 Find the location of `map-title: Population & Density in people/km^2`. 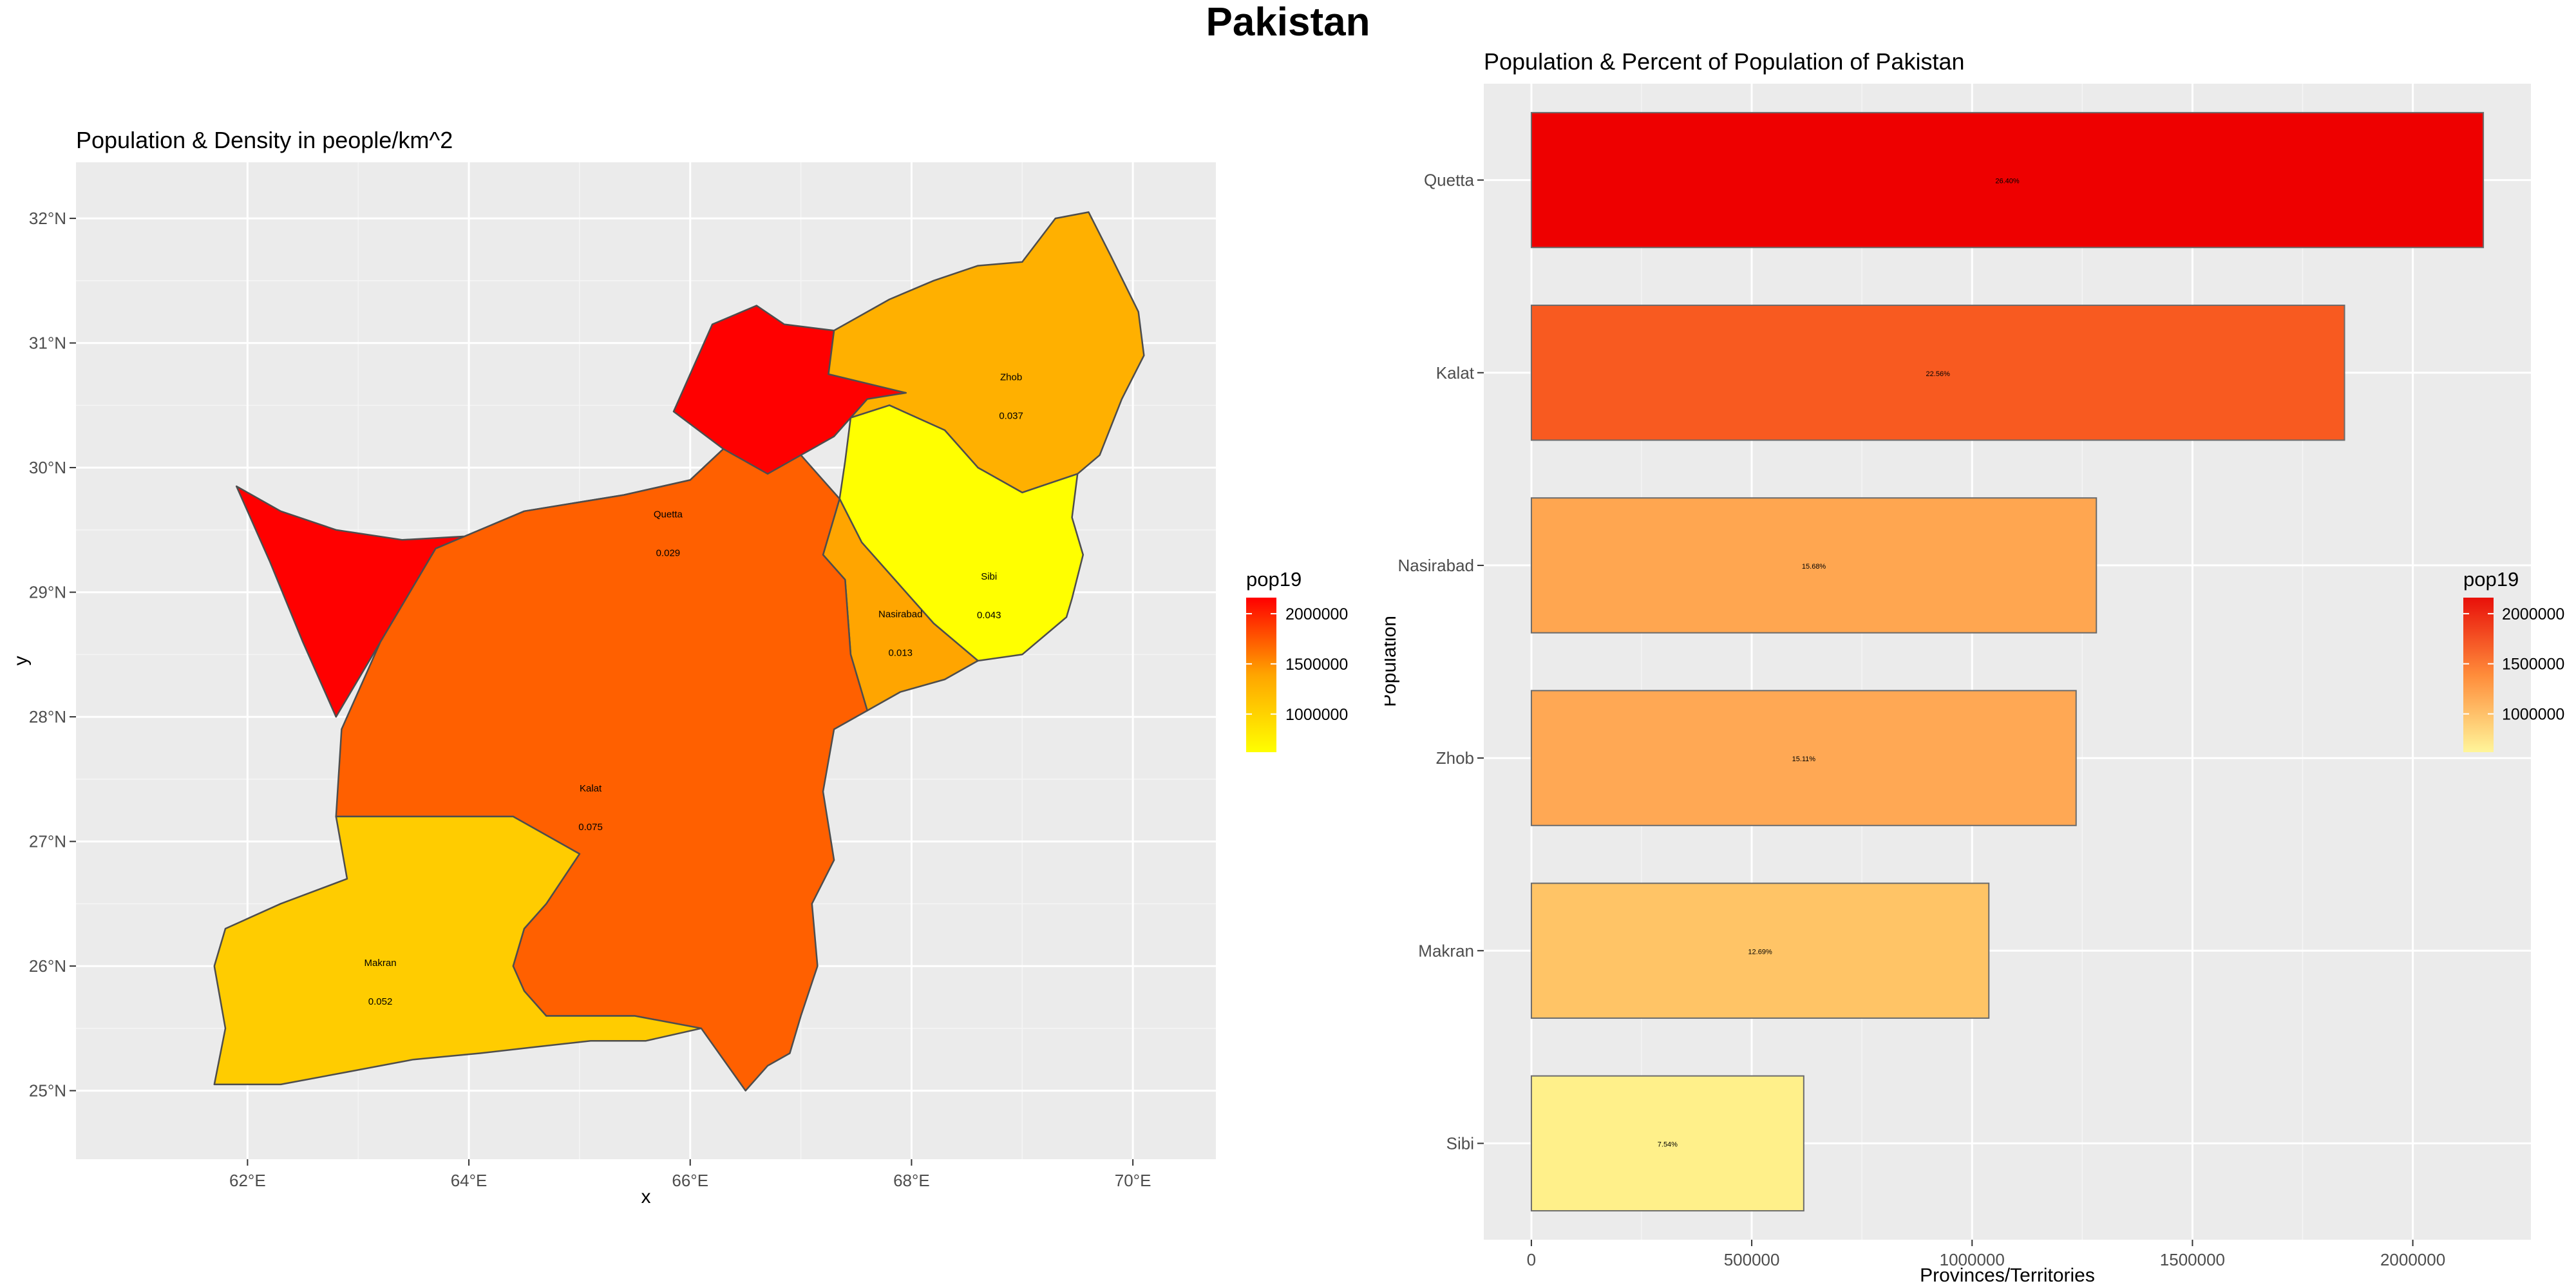

map-title: Population & Density in people/km^2 is located at coordinates (264, 140).